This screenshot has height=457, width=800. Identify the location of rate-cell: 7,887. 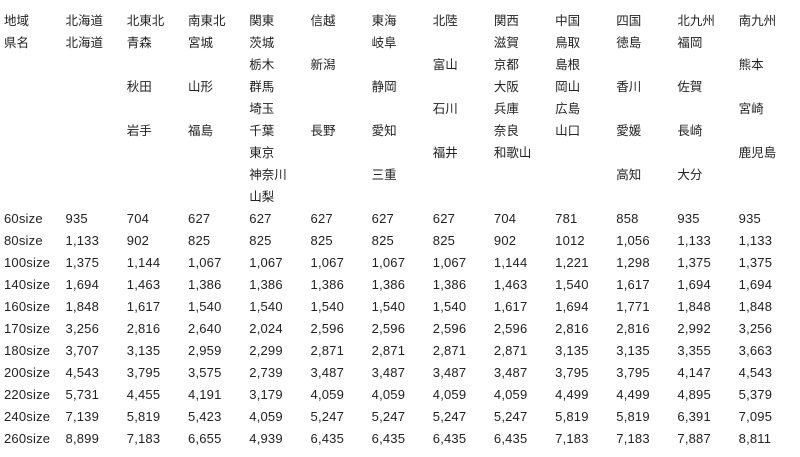
(694, 438).